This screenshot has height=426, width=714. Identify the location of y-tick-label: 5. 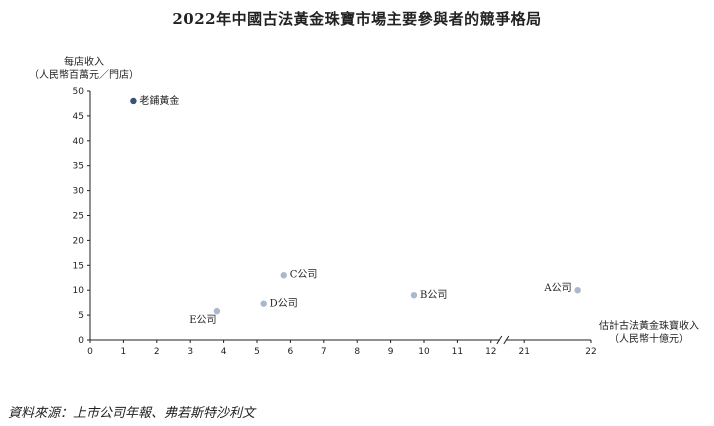
(81, 316).